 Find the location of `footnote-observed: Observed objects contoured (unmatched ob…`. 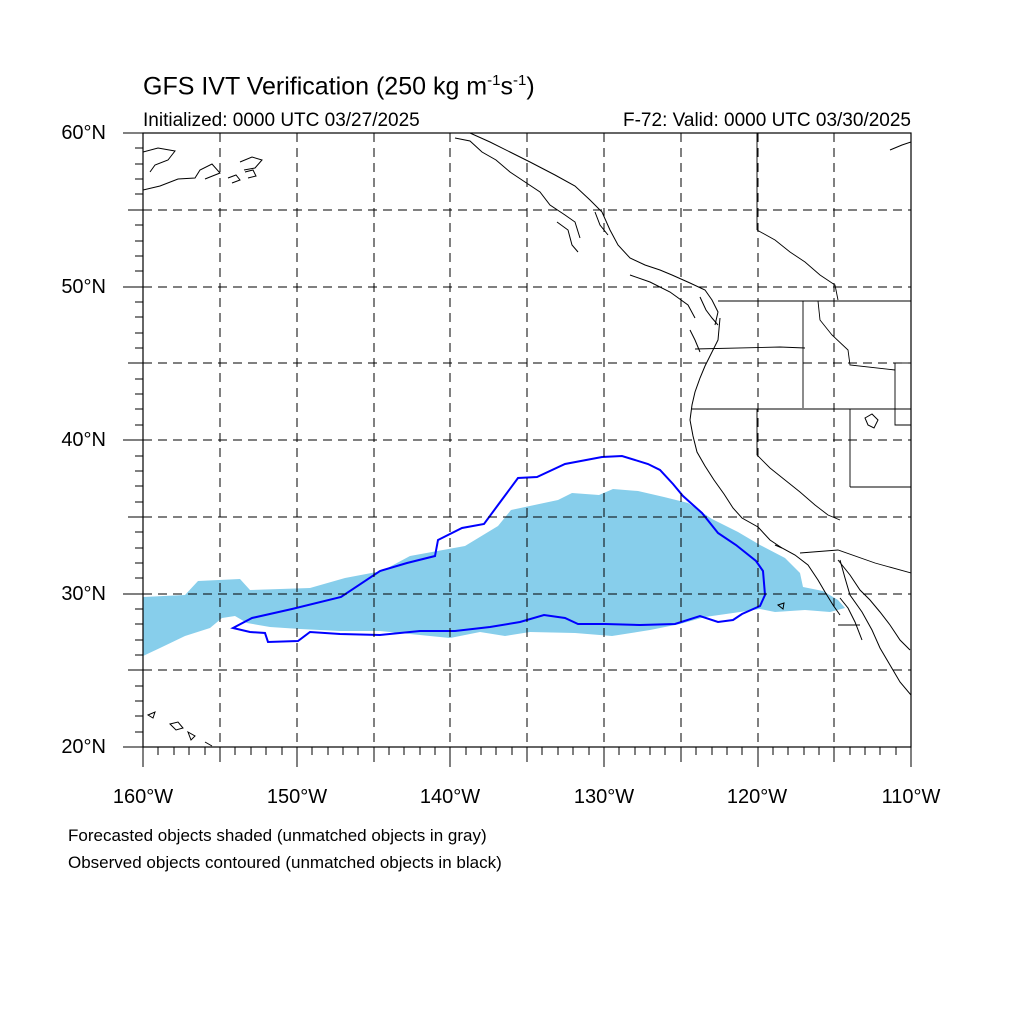

footnote-observed: Observed objects contoured (unmatched ob… is located at coordinates (285, 862).